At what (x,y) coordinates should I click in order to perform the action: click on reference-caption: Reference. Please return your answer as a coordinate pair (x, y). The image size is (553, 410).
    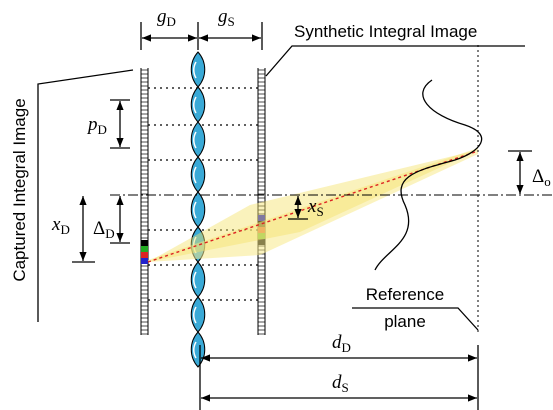
    Looking at the image, I should click on (405, 294).